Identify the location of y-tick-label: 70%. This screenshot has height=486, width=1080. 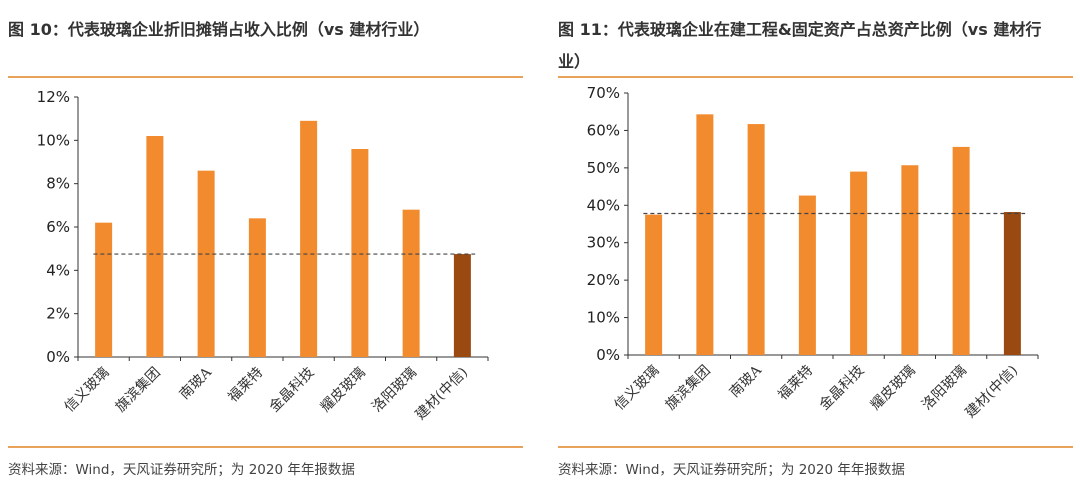
(603, 93).